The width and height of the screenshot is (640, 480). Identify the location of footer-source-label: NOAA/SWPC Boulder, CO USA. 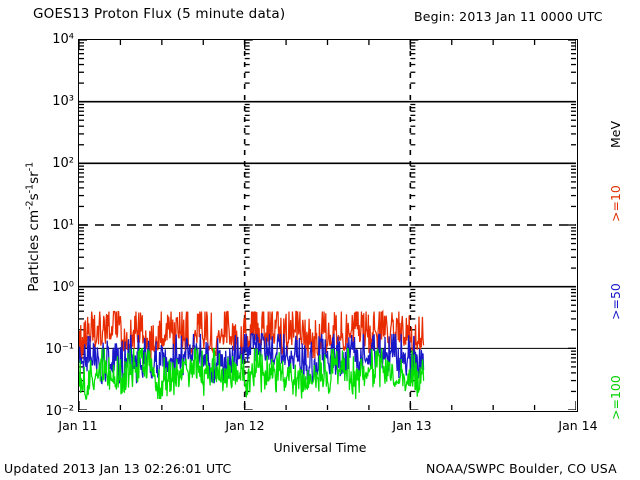
(521, 468).